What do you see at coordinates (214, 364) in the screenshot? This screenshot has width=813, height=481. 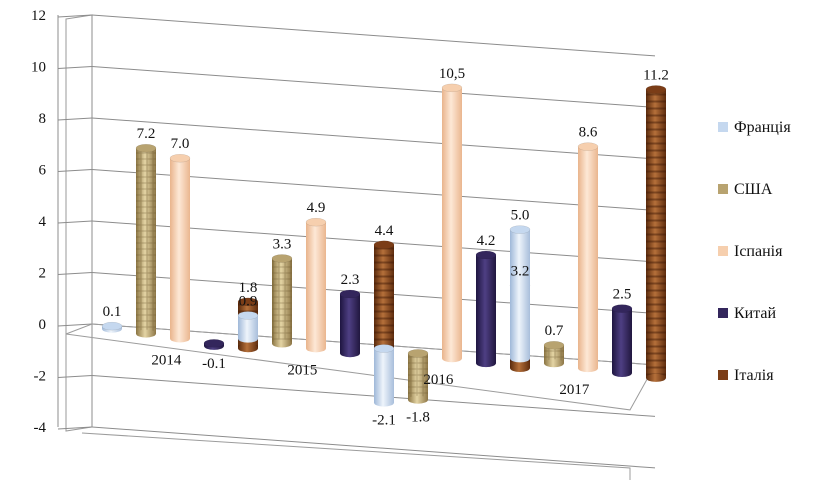 I see `data-label: -0.1` at bounding box center [214, 364].